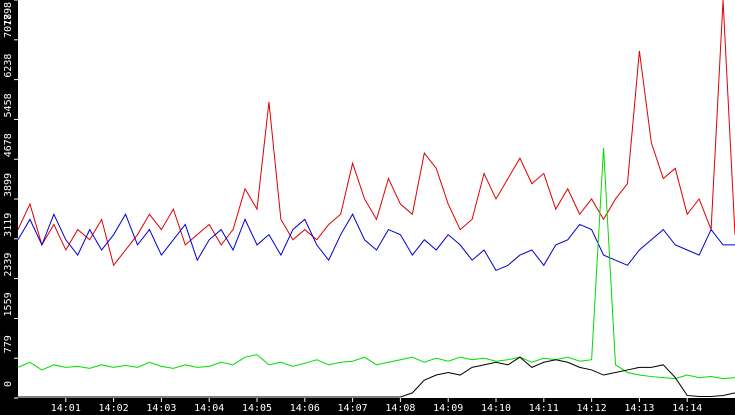 The height and width of the screenshot is (415, 735). What do you see at coordinates (448, 408) in the screenshot?
I see `x-tick-label: 14:09` at bounding box center [448, 408].